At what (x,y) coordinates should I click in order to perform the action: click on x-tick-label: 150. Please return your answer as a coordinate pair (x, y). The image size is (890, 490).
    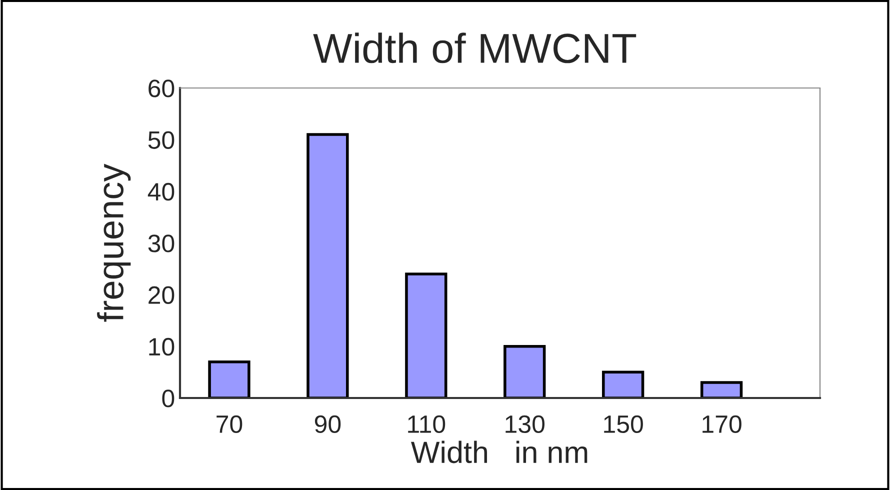
    Looking at the image, I should click on (623, 424).